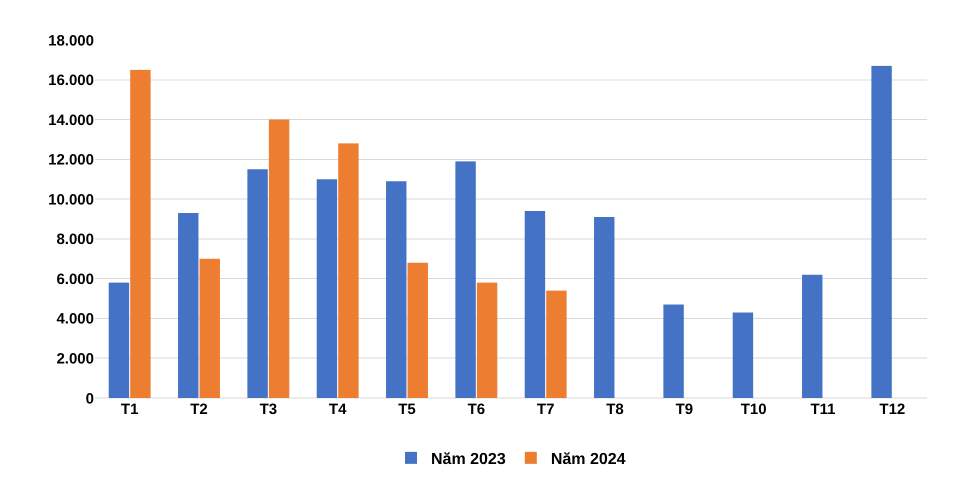 The height and width of the screenshot is (493, 957). Describe the element at coordinates (468, 459) in the screenshot. I see `legend-label: Năm 2023` at that location.